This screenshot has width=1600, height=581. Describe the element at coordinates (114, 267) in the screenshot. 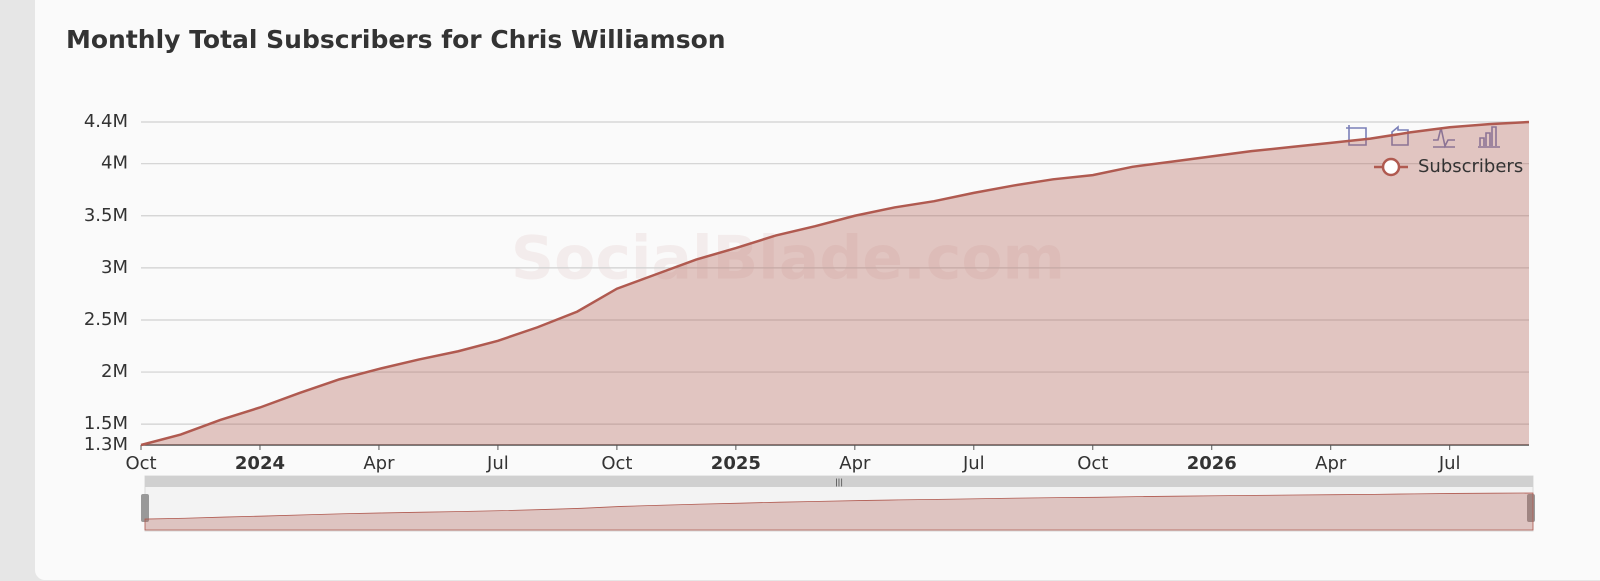

I see `y-tick-label: 3M` at that location.